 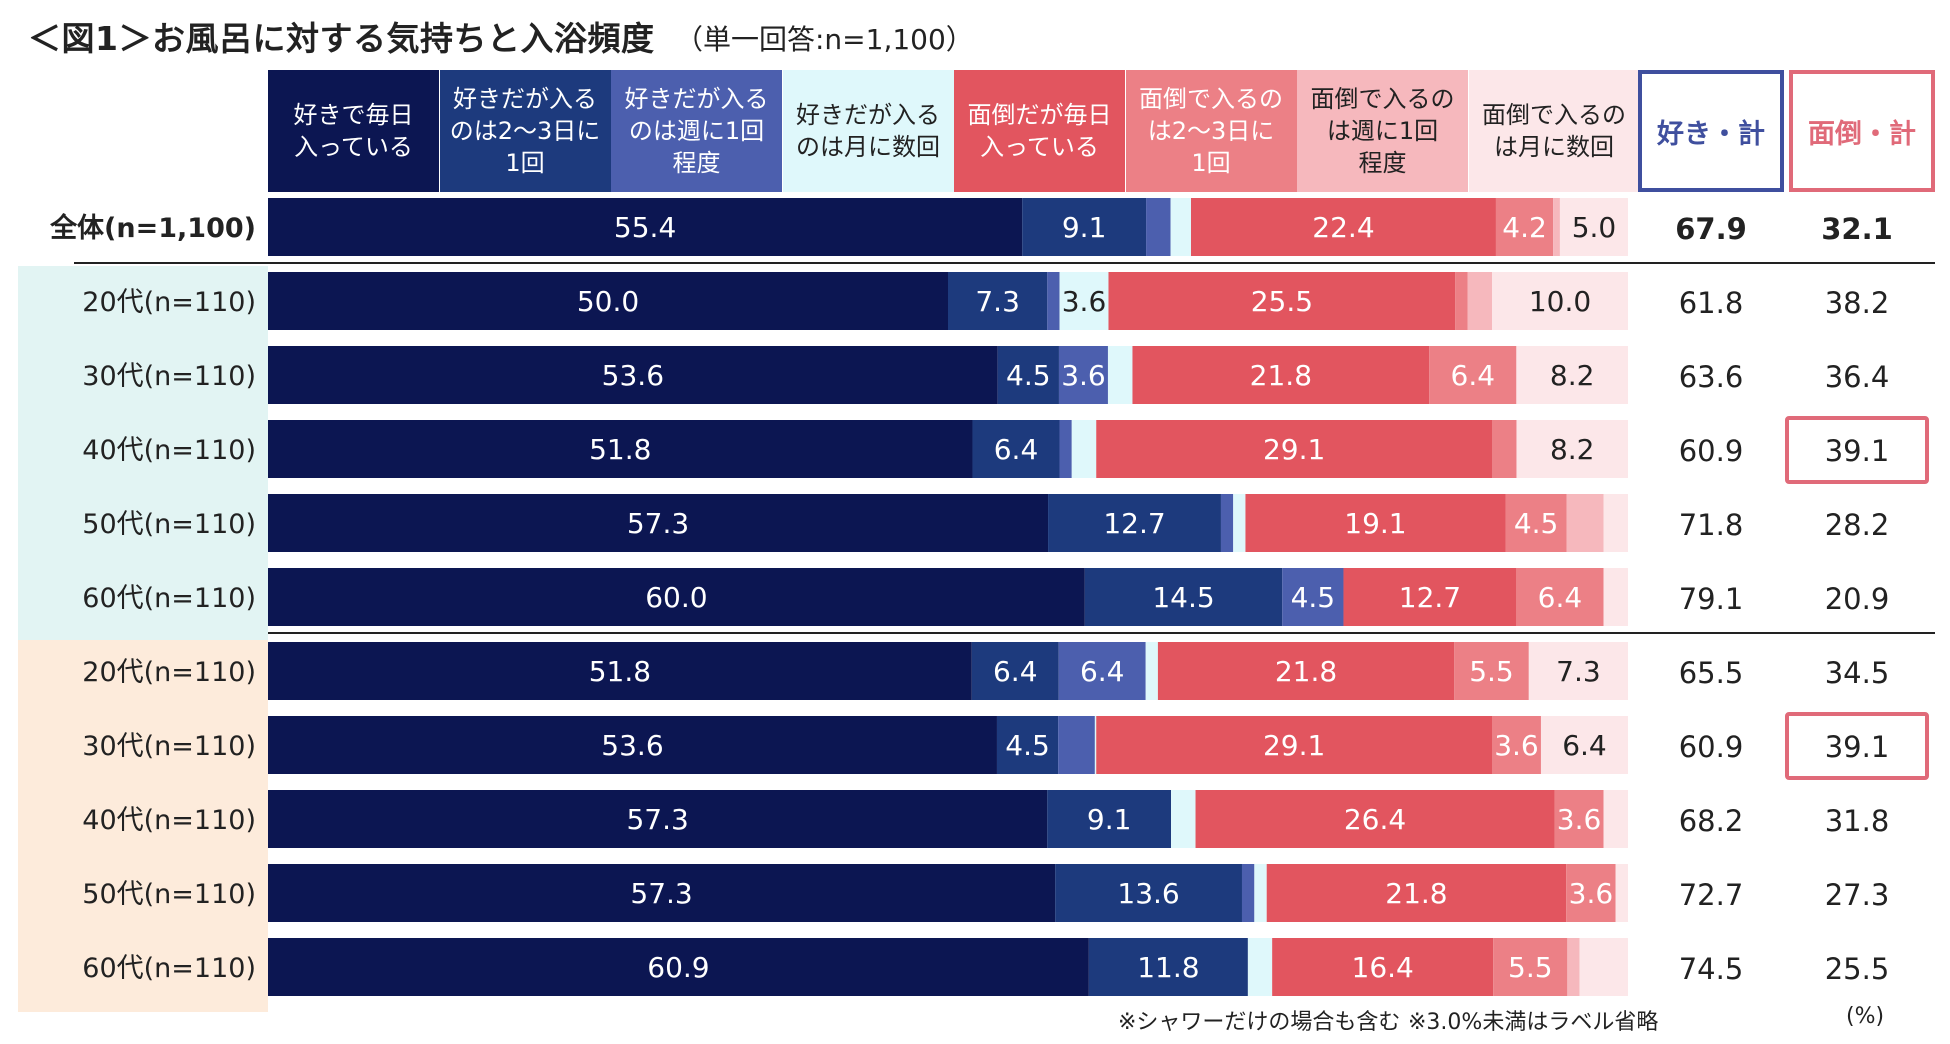 I want to click on bar-segment-r9-s5, so click(x=1416, y=893).